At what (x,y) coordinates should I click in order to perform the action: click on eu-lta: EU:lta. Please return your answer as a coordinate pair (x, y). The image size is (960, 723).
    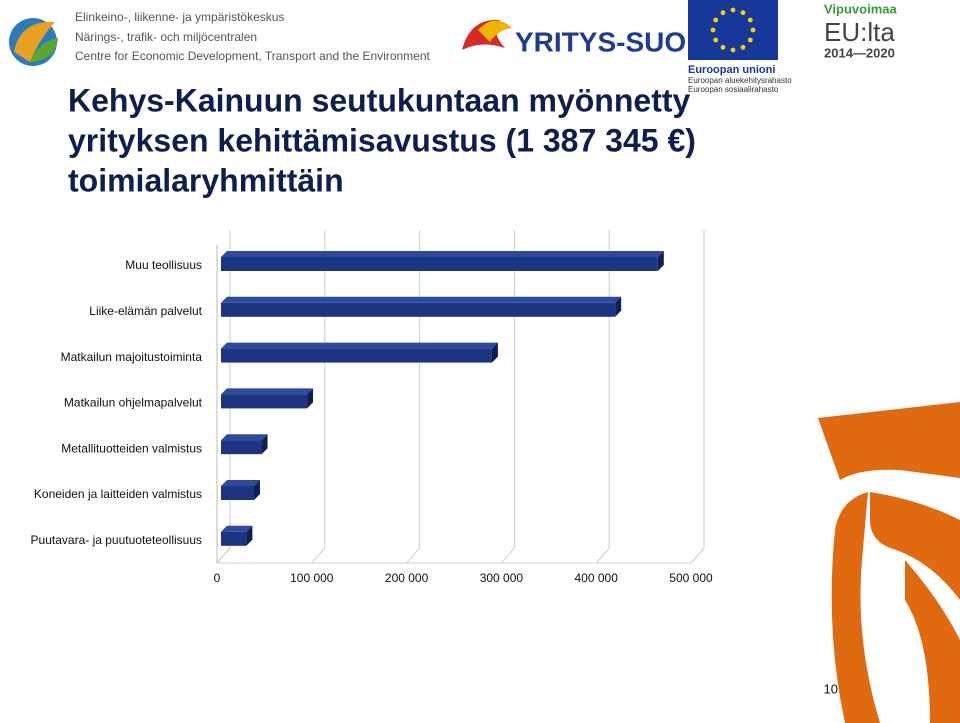
    Looking at the image, I should click on (859, 32).